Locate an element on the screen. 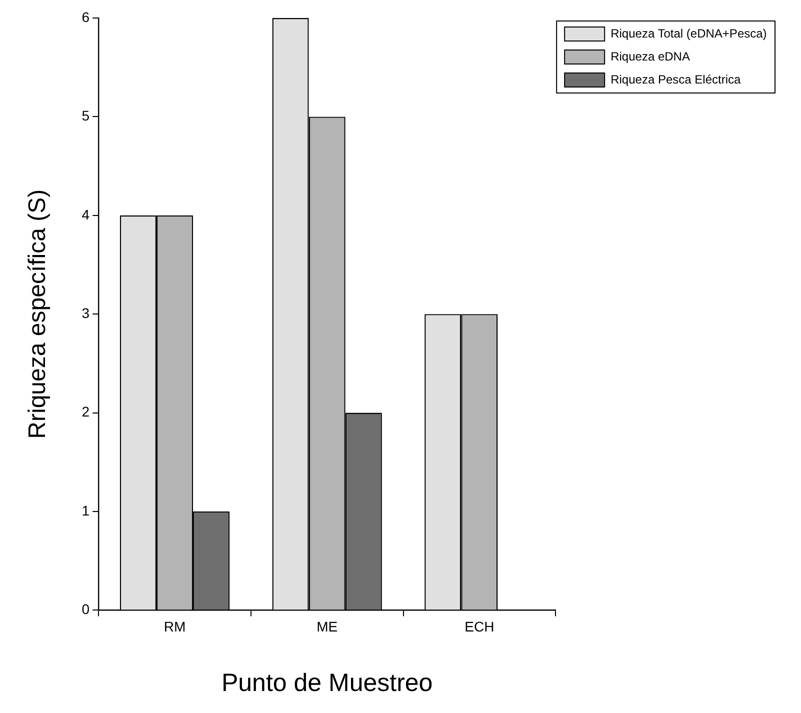  x-tick-label: ECH is located at coordinates (479, 626).